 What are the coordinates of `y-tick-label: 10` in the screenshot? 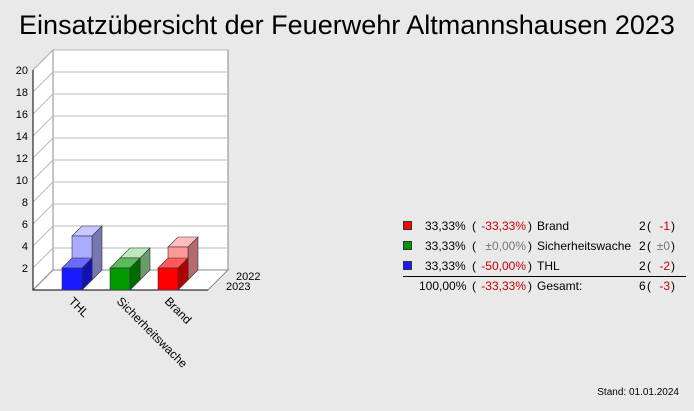 It's located at (22, 181).